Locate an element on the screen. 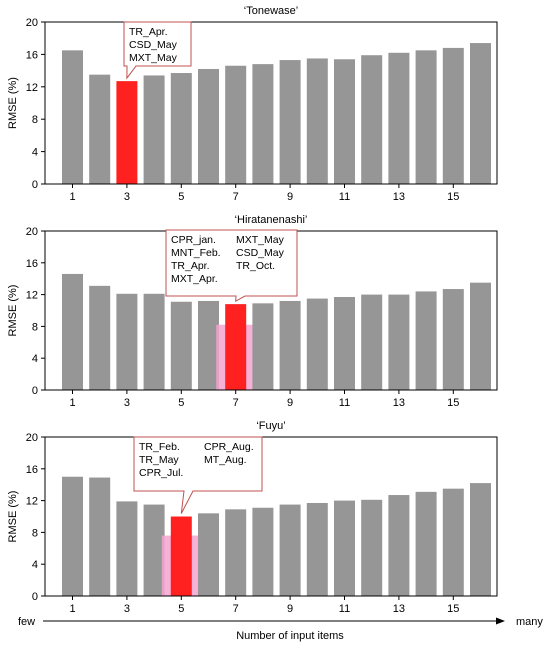 The height and width of the screenshot is (647, 550). direction-arrow-head is located at coordinates (500, 621).